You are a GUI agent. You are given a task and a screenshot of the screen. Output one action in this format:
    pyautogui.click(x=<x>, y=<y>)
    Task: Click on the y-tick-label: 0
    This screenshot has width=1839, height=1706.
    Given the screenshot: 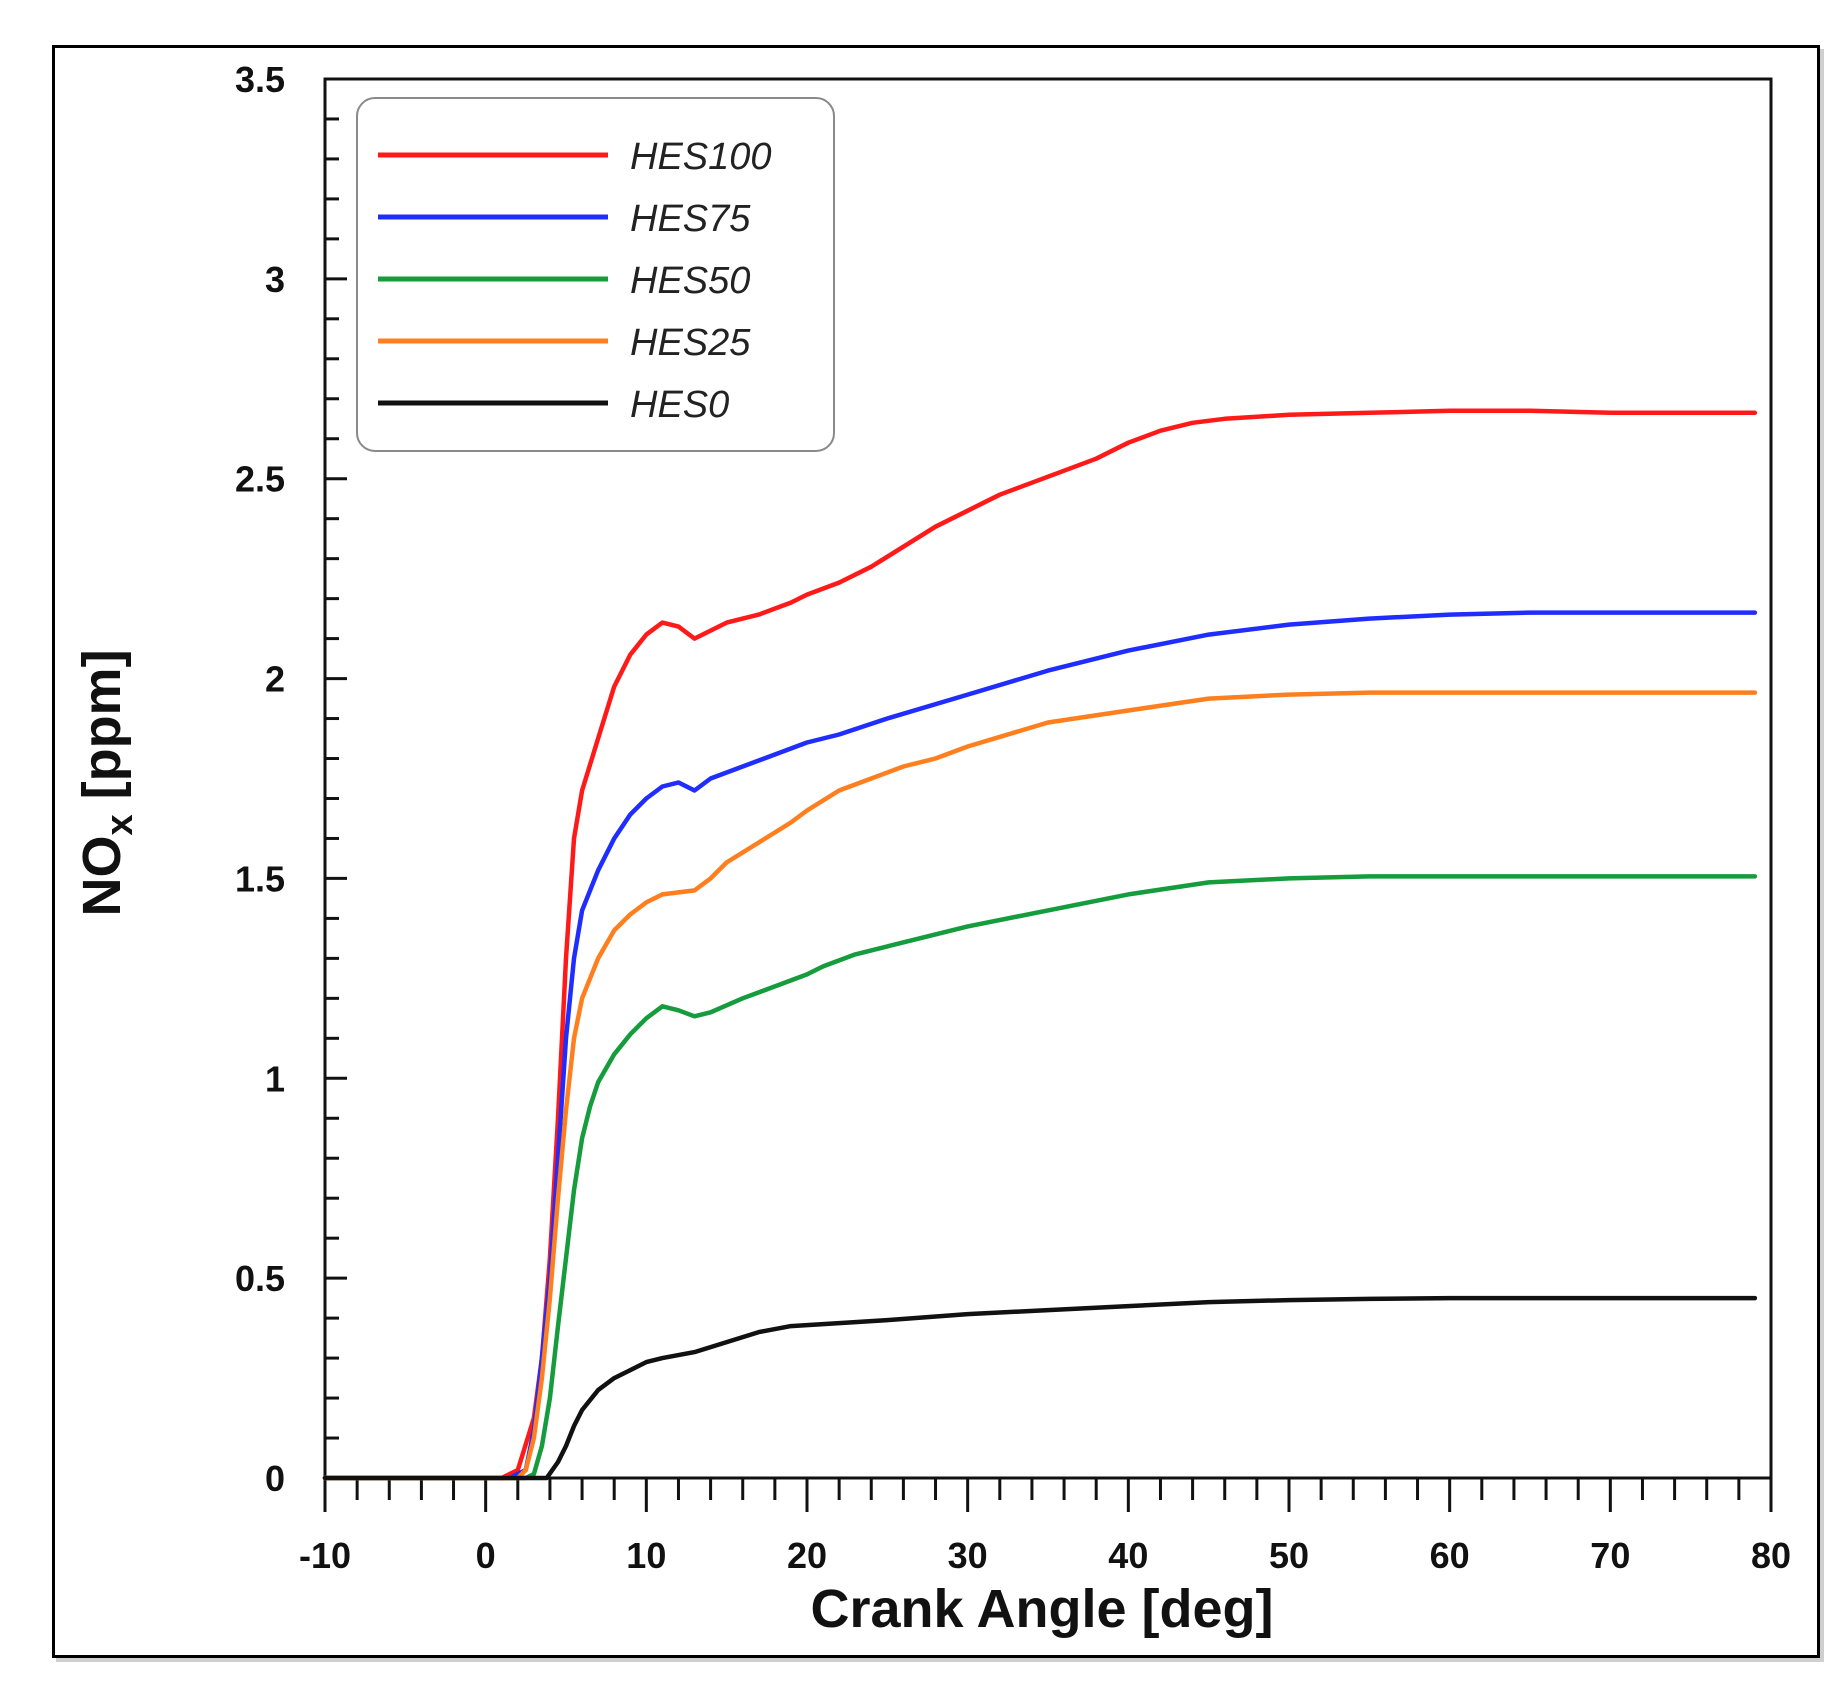 What is the action you would take?
    pyautogui.click(x=275, y=1478)
    